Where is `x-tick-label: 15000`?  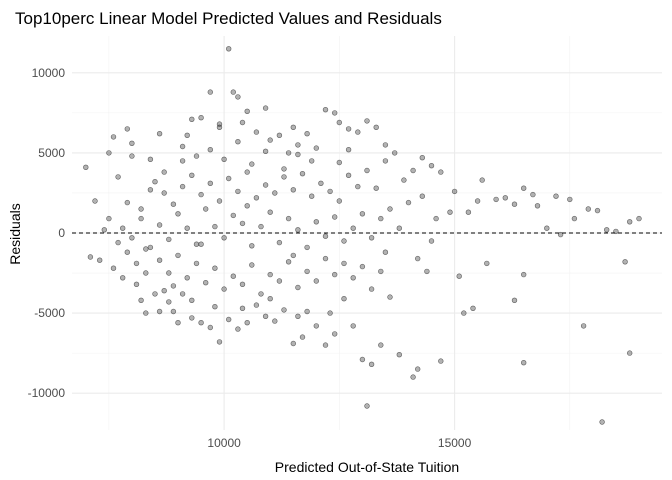 x-tick-label: 15000 is located at coordinates (455, 443).